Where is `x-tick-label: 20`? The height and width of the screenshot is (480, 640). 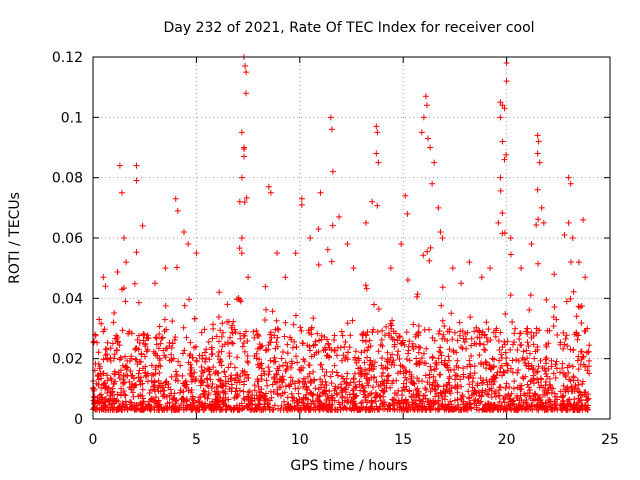
x-tick-label: 20 is located at coordinates (507, 440).